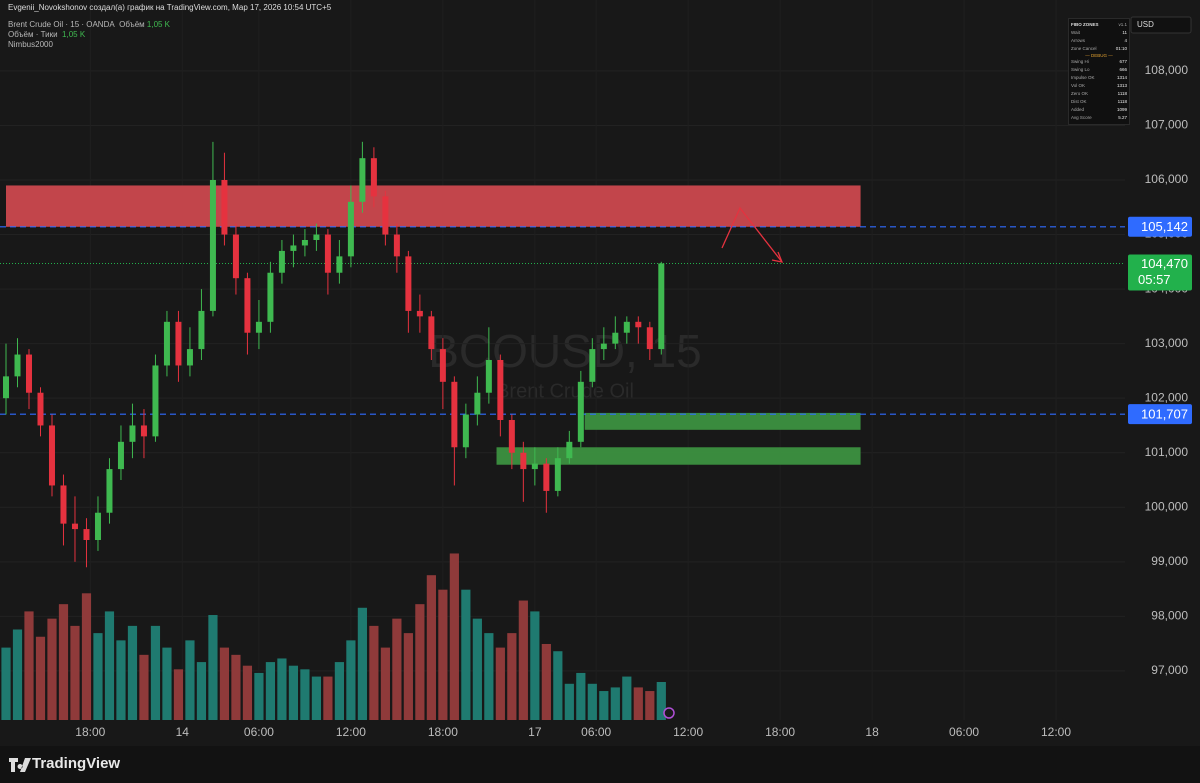  I want to click on y-tick-label: 108,000, so click(1167, 70).